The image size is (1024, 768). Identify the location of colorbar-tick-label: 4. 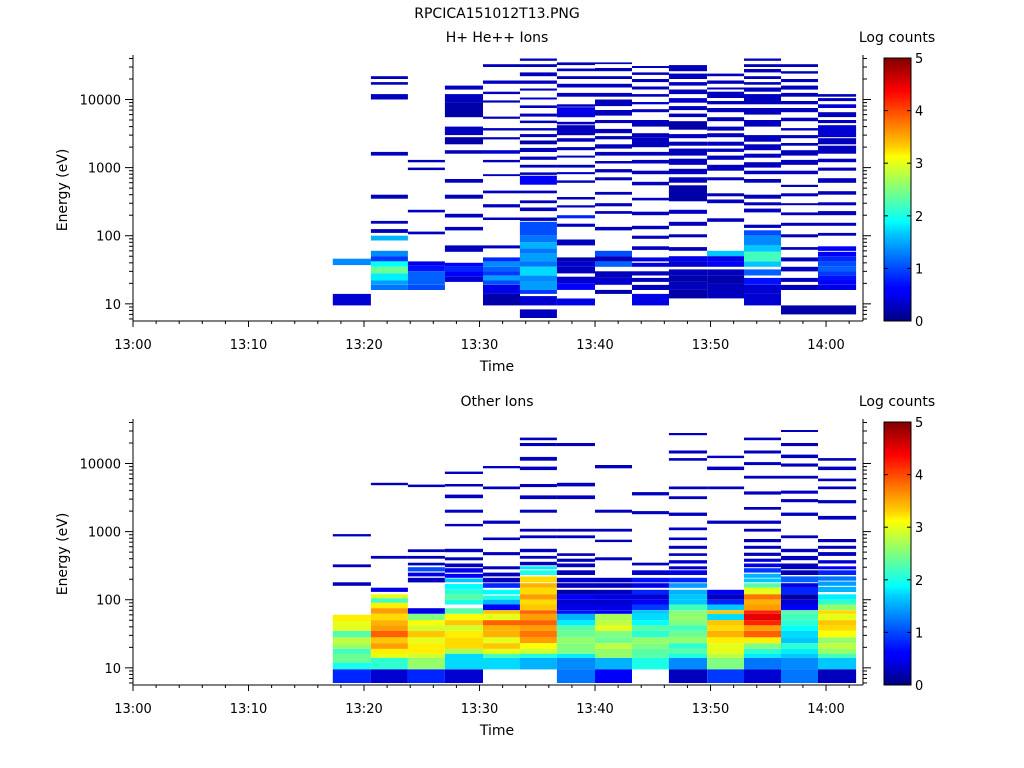
(919, 112).